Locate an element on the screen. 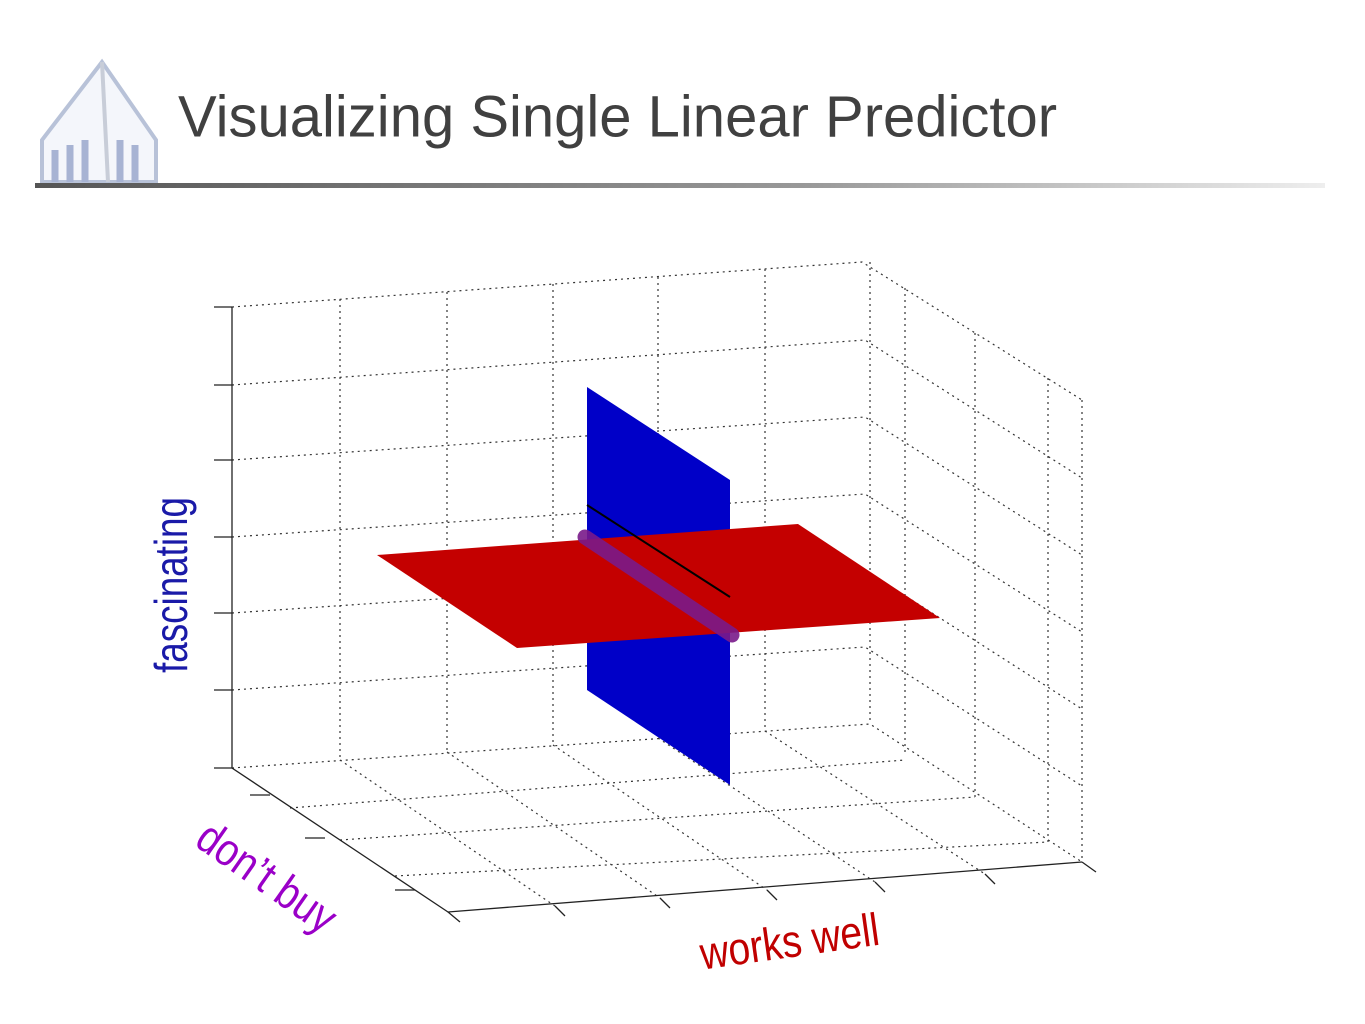  x-axis-label: works well is located at coordinates (789, 942).